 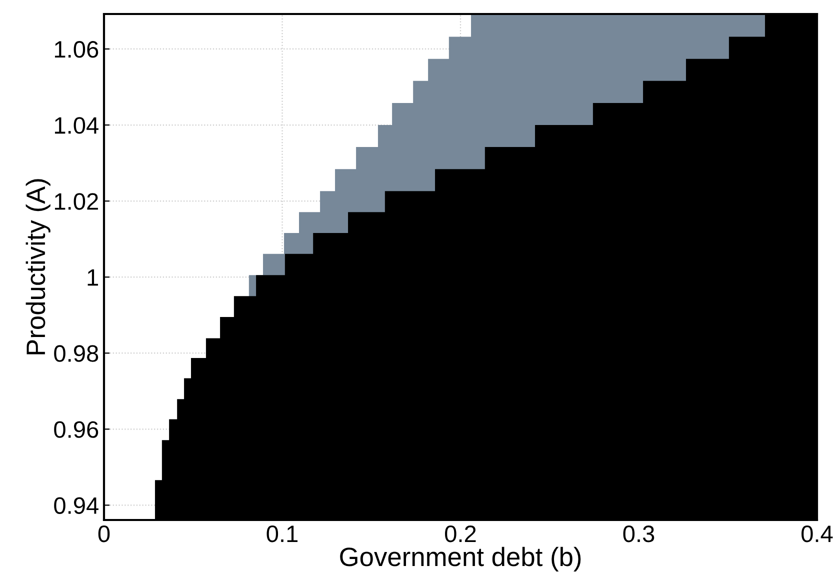 What do you see at coordinates (93, 277) in the screenshot?
I see `y-tick-label: 1` at bounding box center [93, 277].